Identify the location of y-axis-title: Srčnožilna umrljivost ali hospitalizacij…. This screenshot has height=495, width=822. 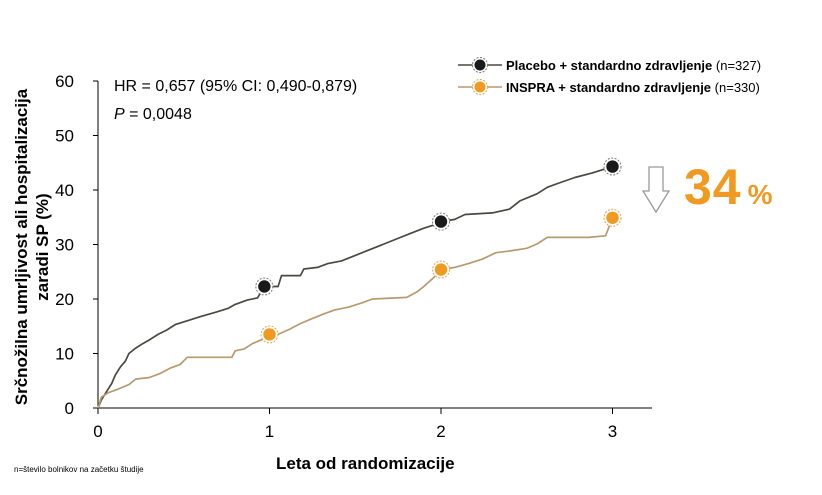
(32, 247).